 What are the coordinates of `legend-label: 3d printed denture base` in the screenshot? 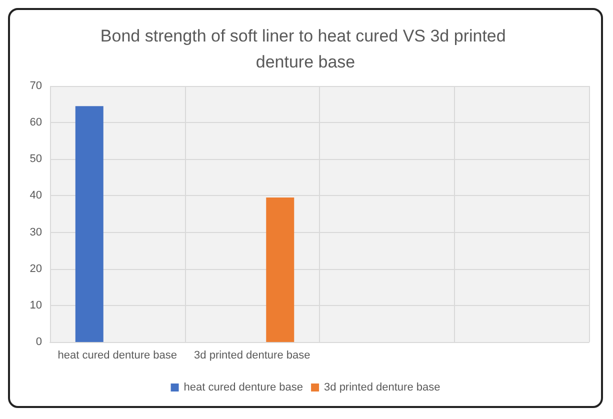 It's located at (382, 388).